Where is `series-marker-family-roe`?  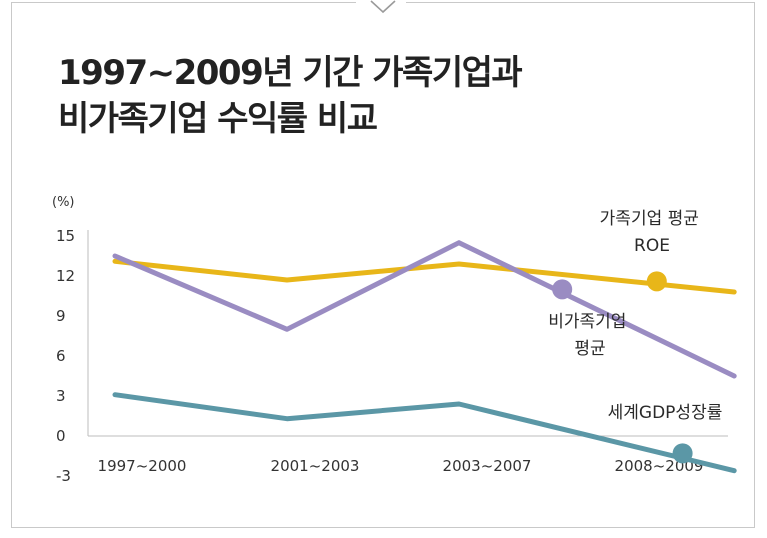 series-marker-family-roe is located at coordinates (656, 281).